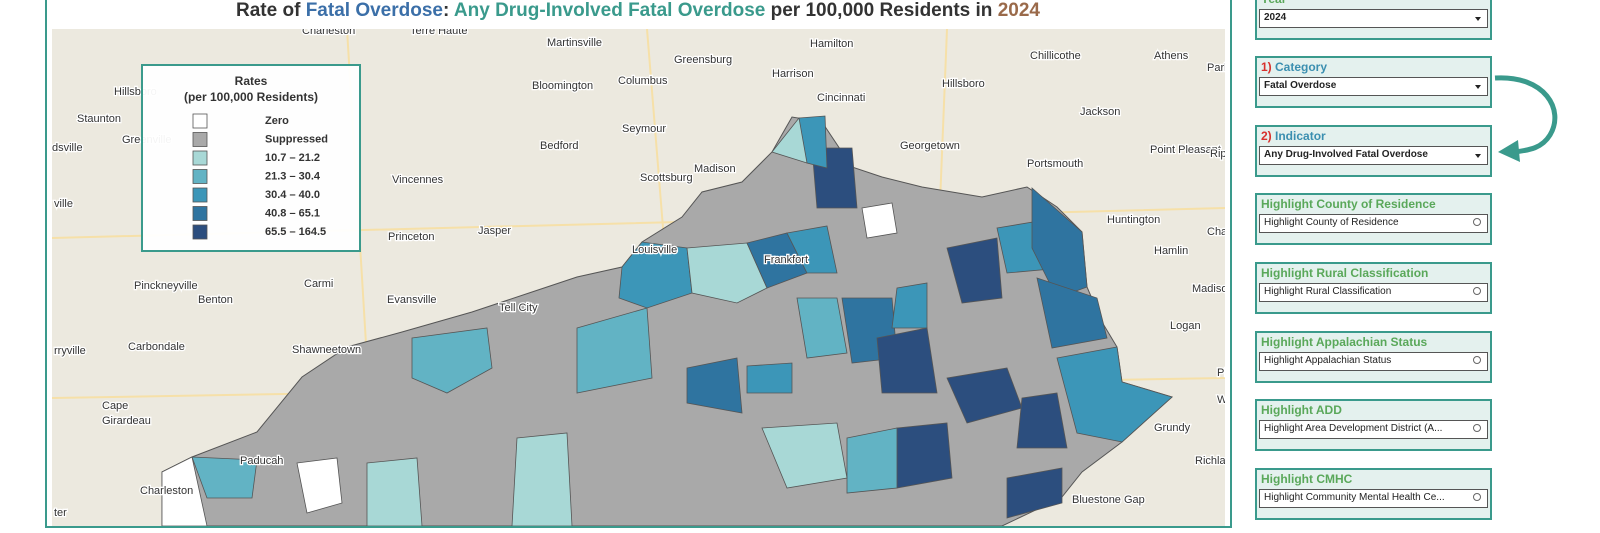 The image size is (1600, 533). Describe the element at coordinates (295, 232) in the screenshot. I see `legend-label: 65.5 – 164.5` at that location.